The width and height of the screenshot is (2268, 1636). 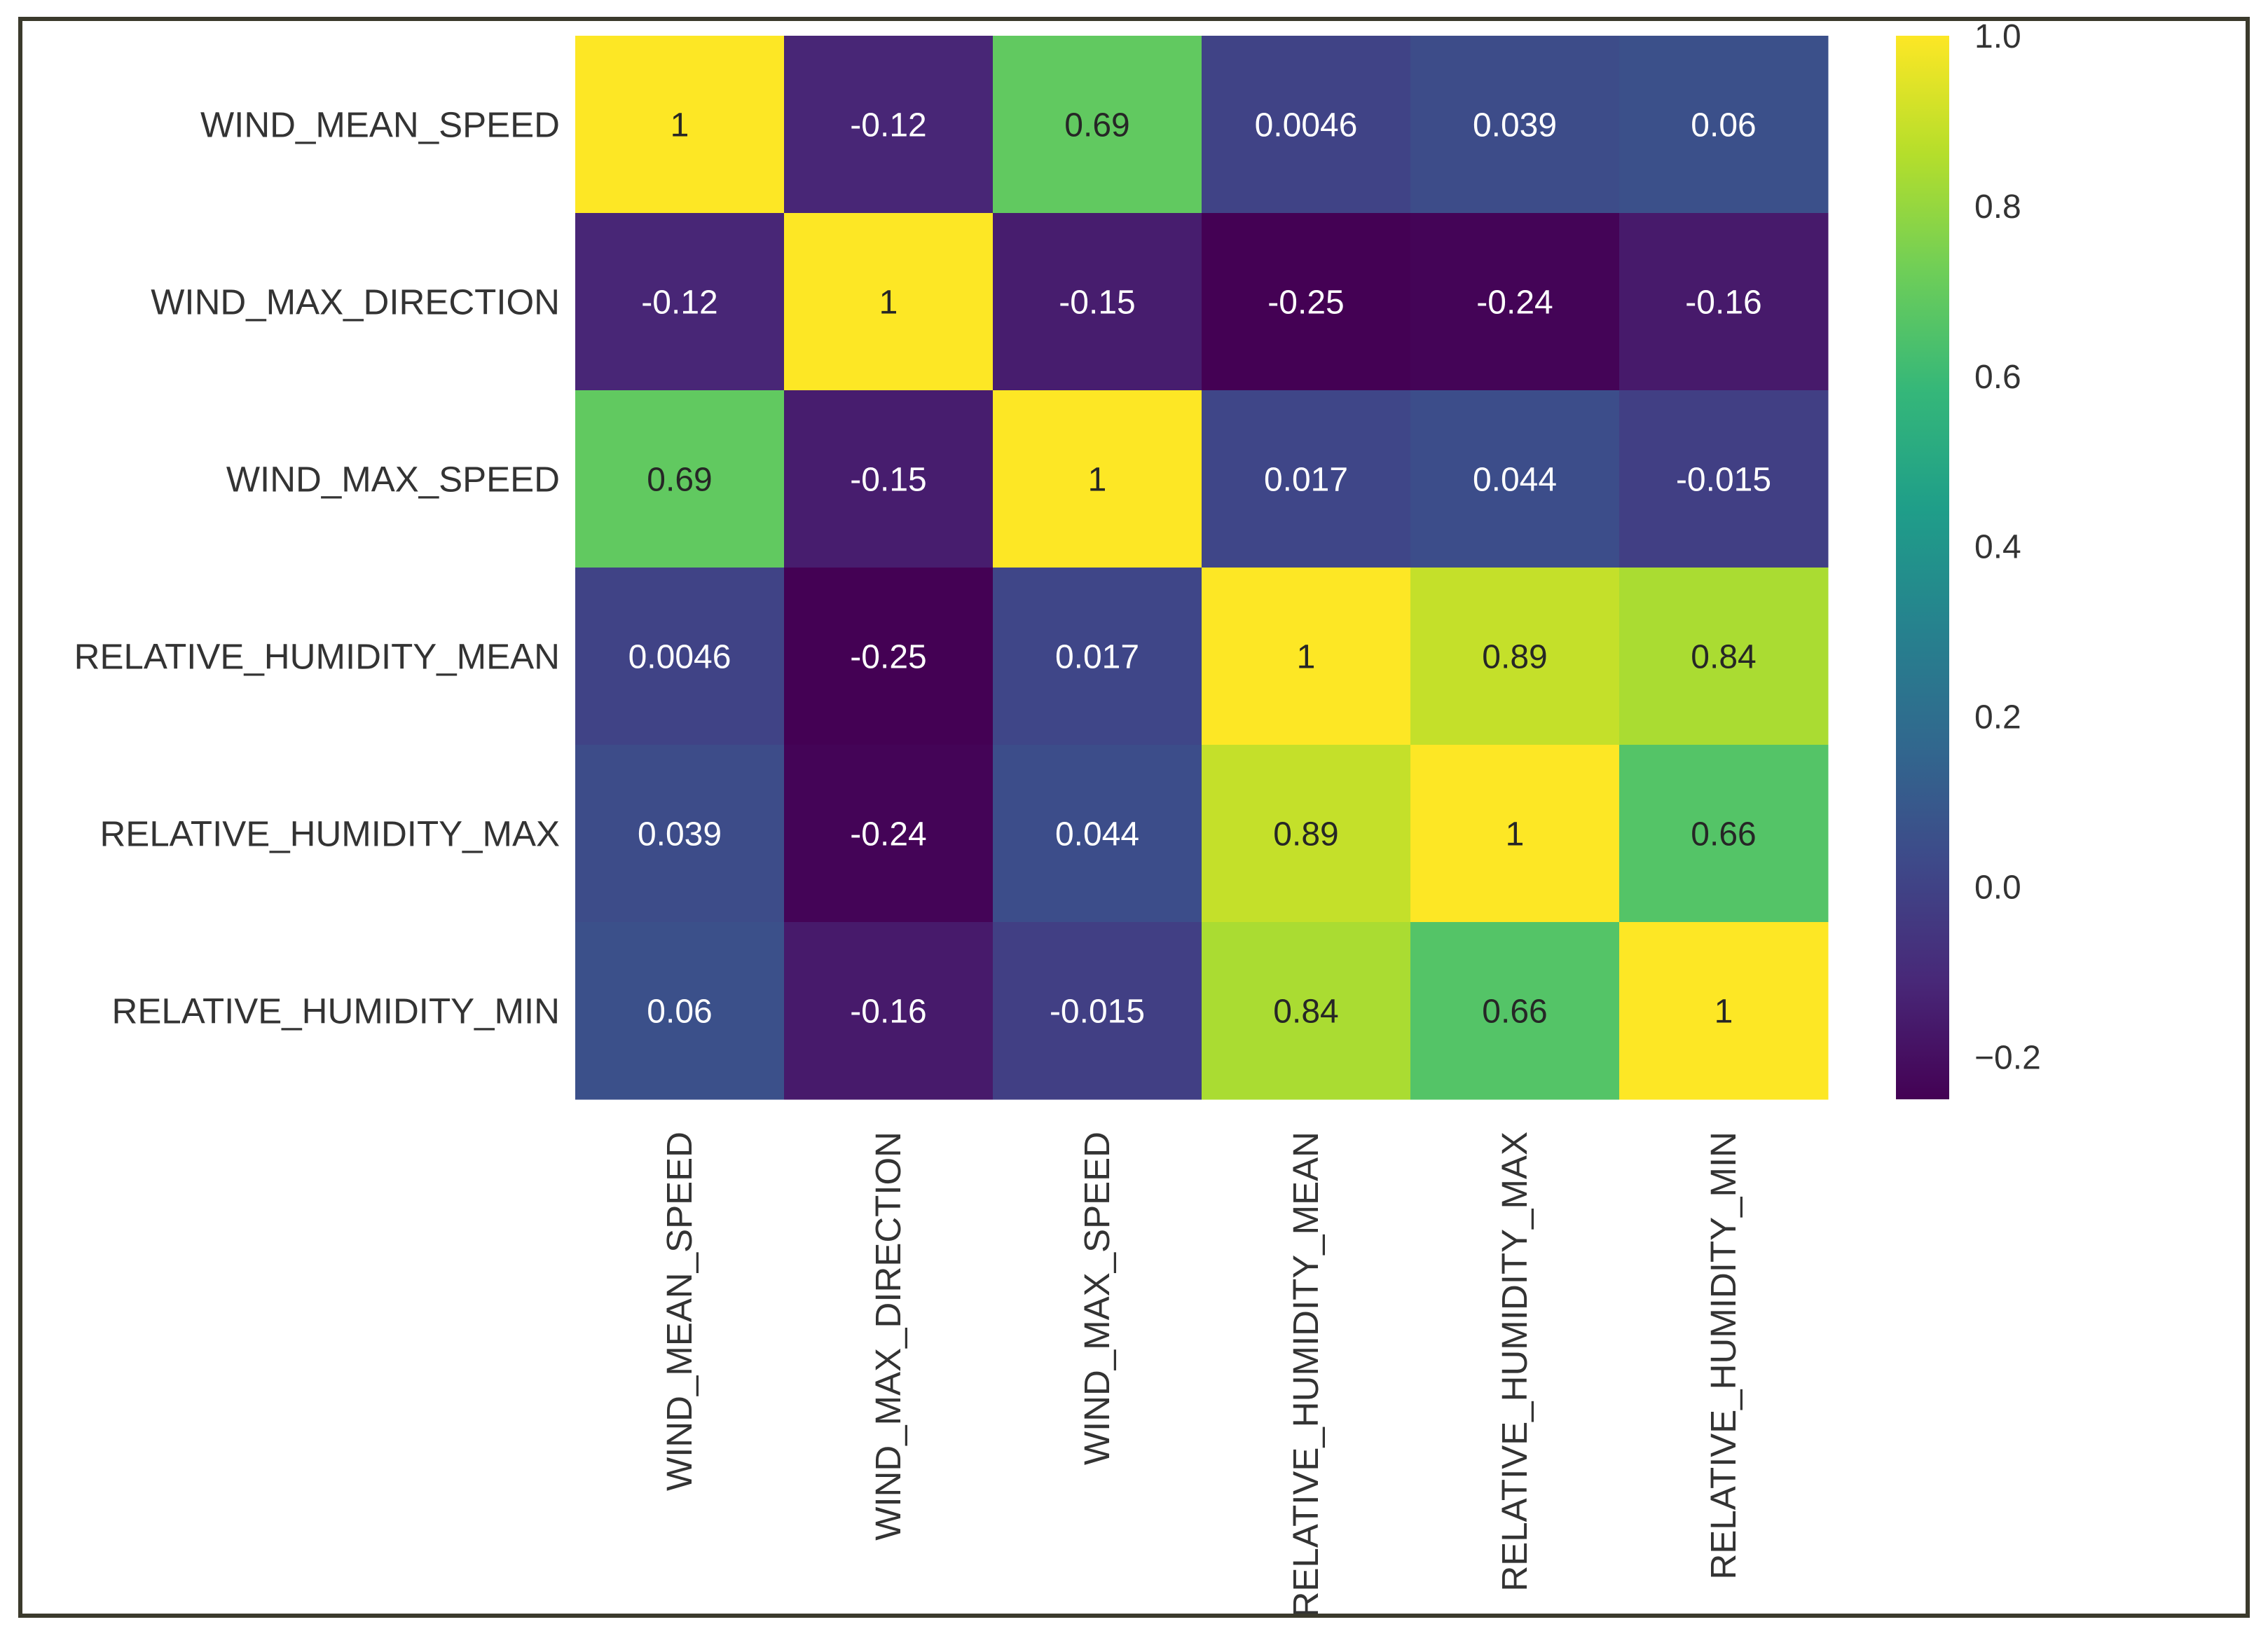 What do you see at coordinates (1998, 547) in the screenshot?
I see `colorbar-tick-label: 0.4` at bounding box center [1998, 547].